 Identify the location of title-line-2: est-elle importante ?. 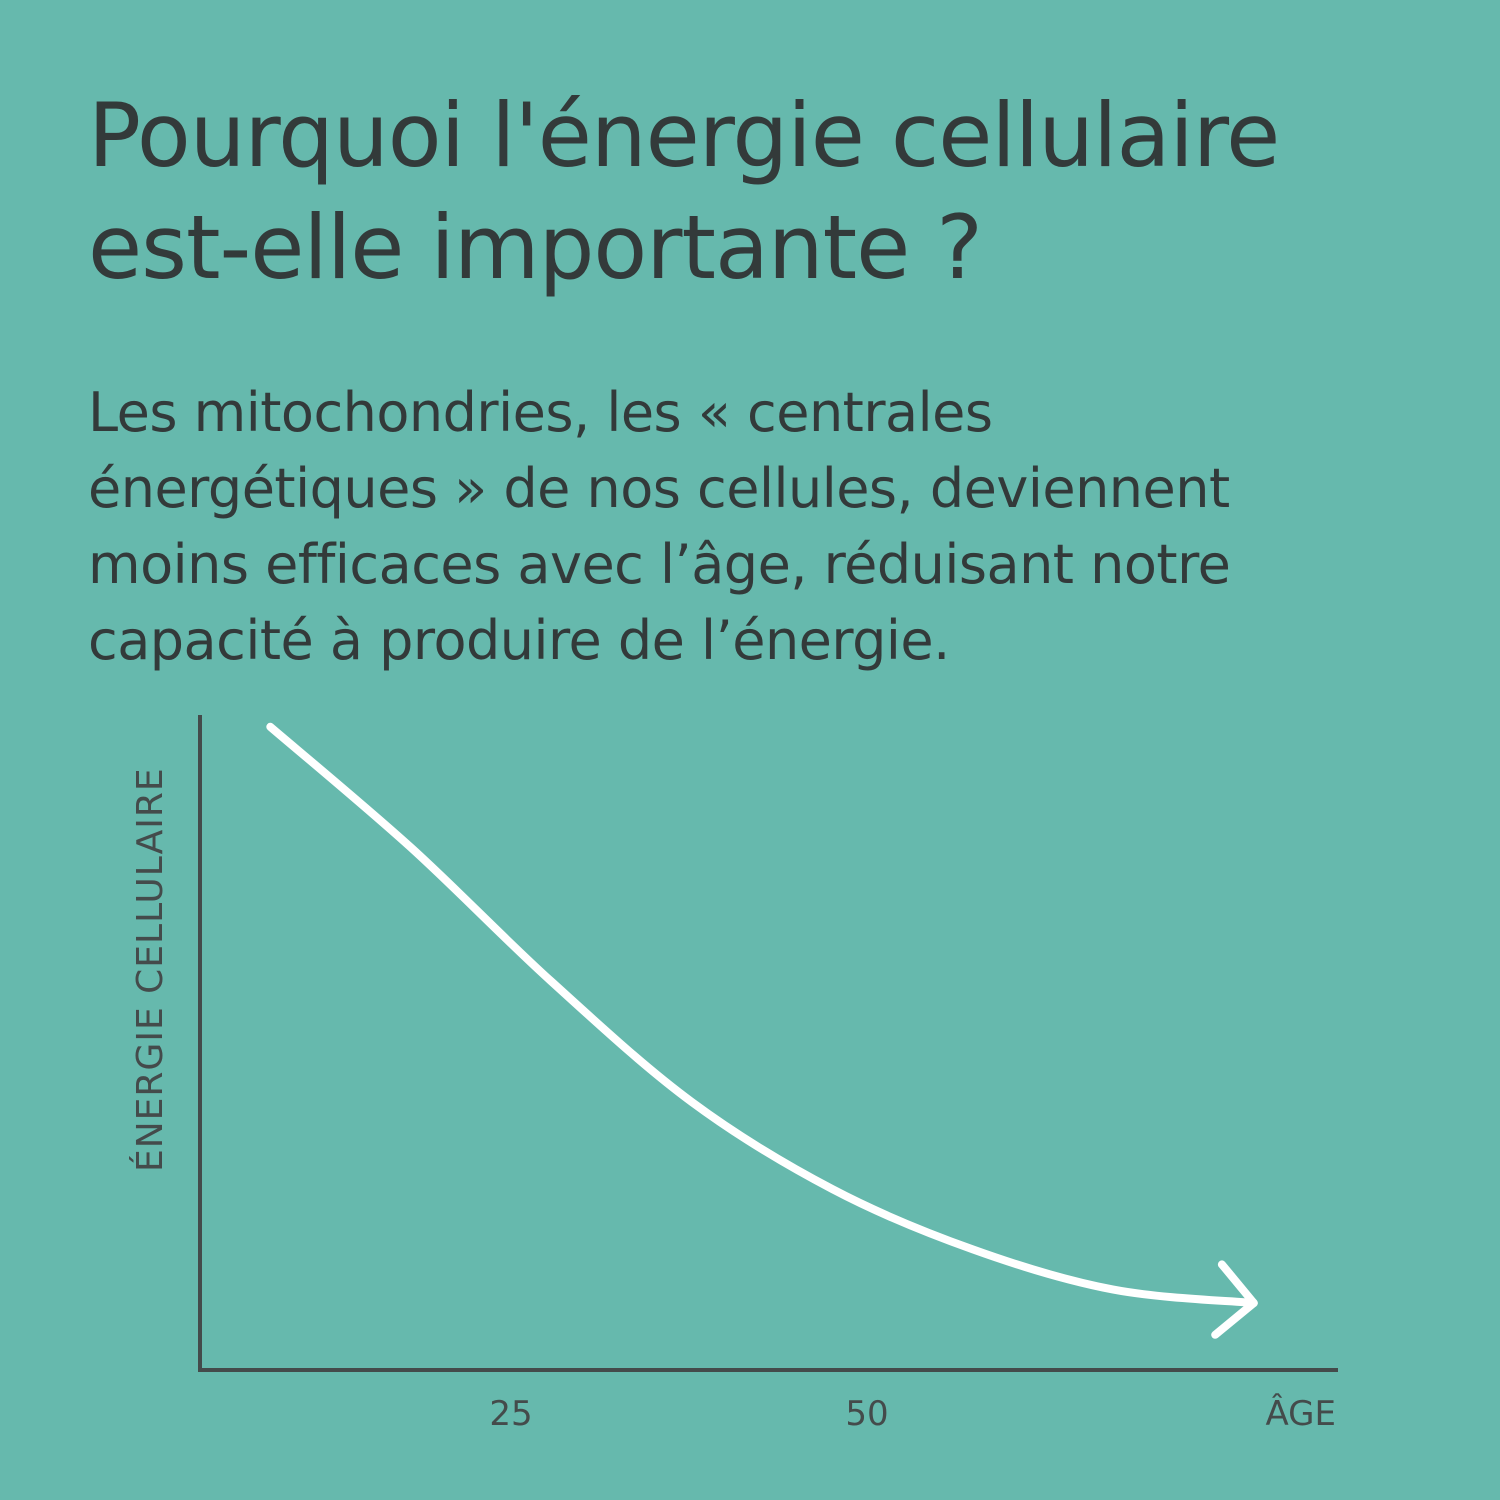
(535, 247).